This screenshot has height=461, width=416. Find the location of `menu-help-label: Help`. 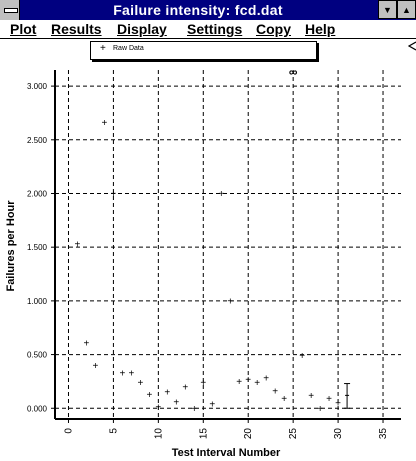

menu-help-label: Help is located at coordinates (320, 29).